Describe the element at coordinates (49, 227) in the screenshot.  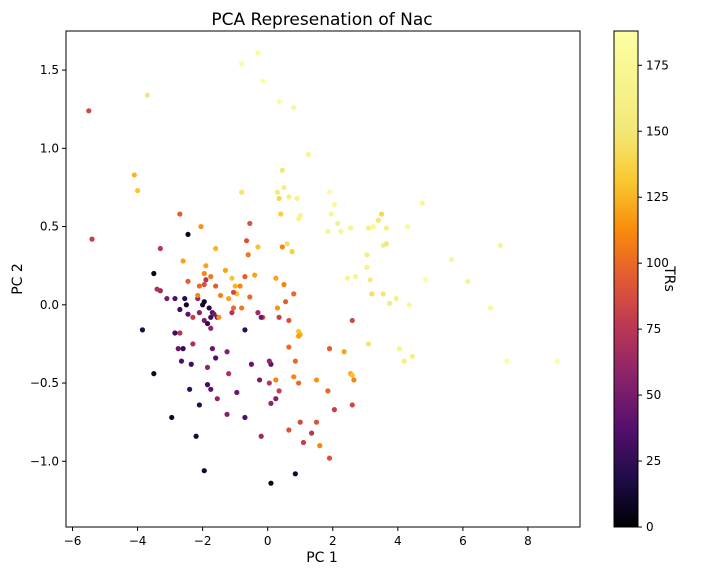
I see `y-tick-label: 0.5` at that location.